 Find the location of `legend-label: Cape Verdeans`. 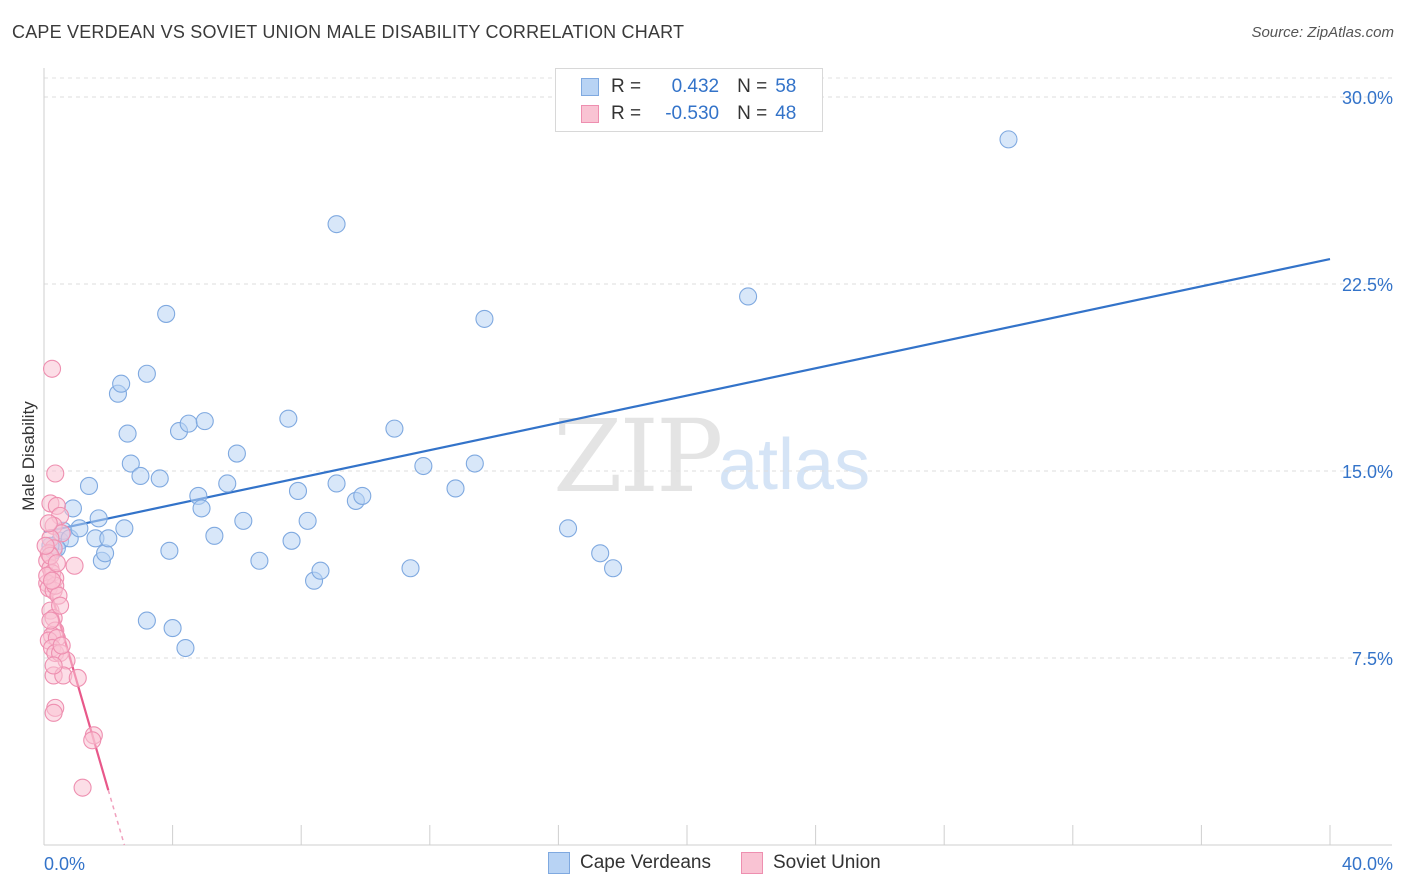

legend-label: Cape Verdeans is located at coordinates (645, 862).